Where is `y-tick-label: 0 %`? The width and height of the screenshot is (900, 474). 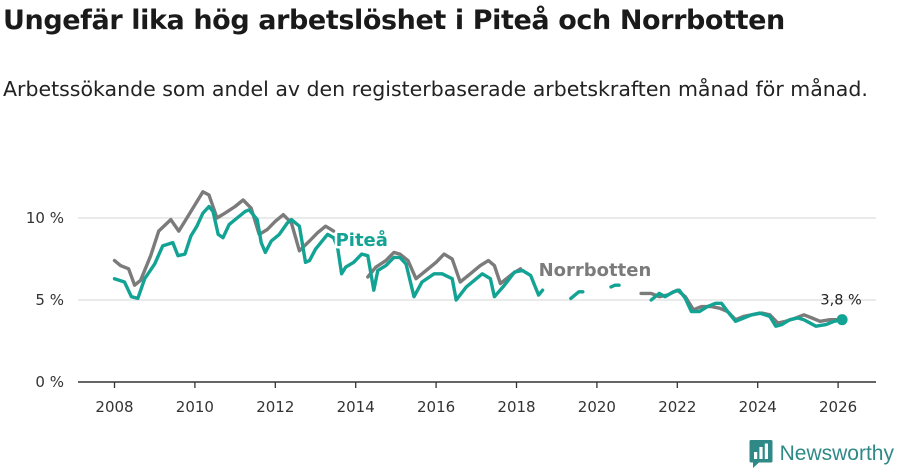
y-tick-label: 0 % is located at coordinates (49, 382).